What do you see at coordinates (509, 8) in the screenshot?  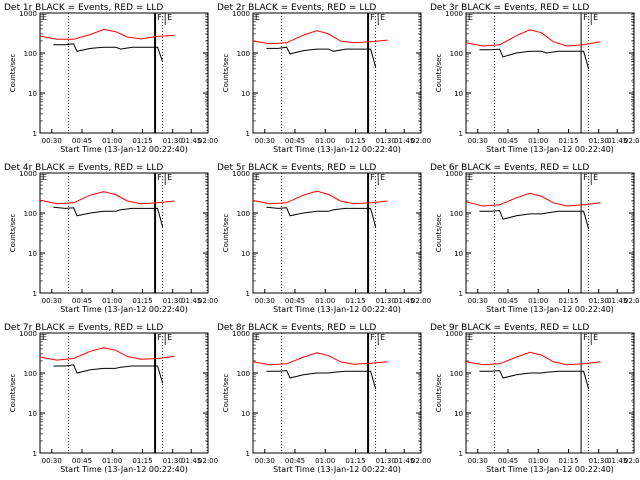 I see `chart-title: Det 3r BLACK = Events, RED = LLD` at bounding box center [509, 8].